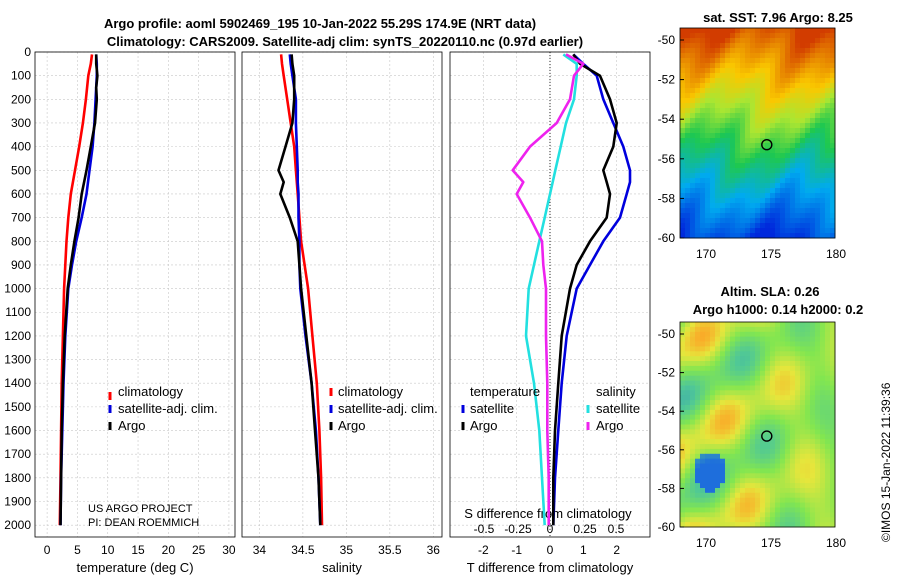 The width and height of the screenshot is (900, 585). What do you see at coordinates (21, 76) in the screenshot?
I see `depth-tick-label: 100` at bounding box center [21, 76].